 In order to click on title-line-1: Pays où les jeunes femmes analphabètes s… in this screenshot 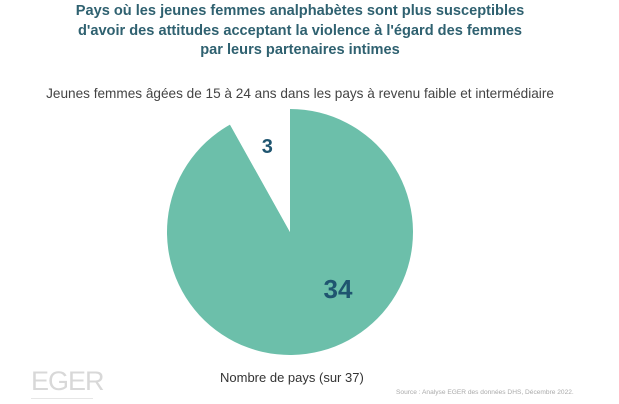, I will do `click(300, 11)`.